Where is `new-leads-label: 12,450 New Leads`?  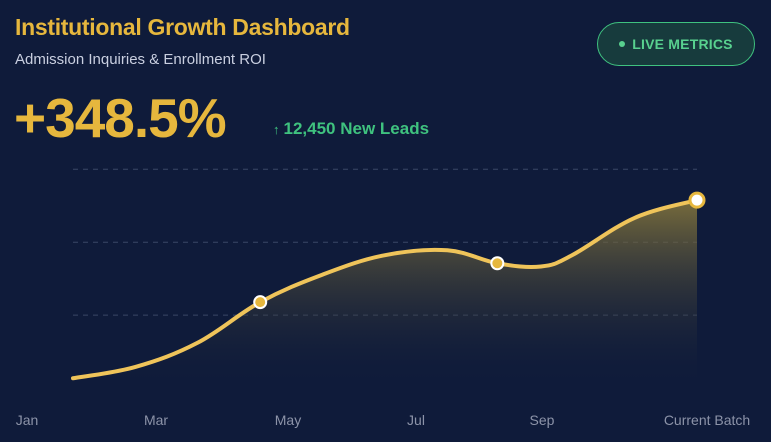 new-leads-label: 12,450 New Leads is located at coordinates (356, 128).